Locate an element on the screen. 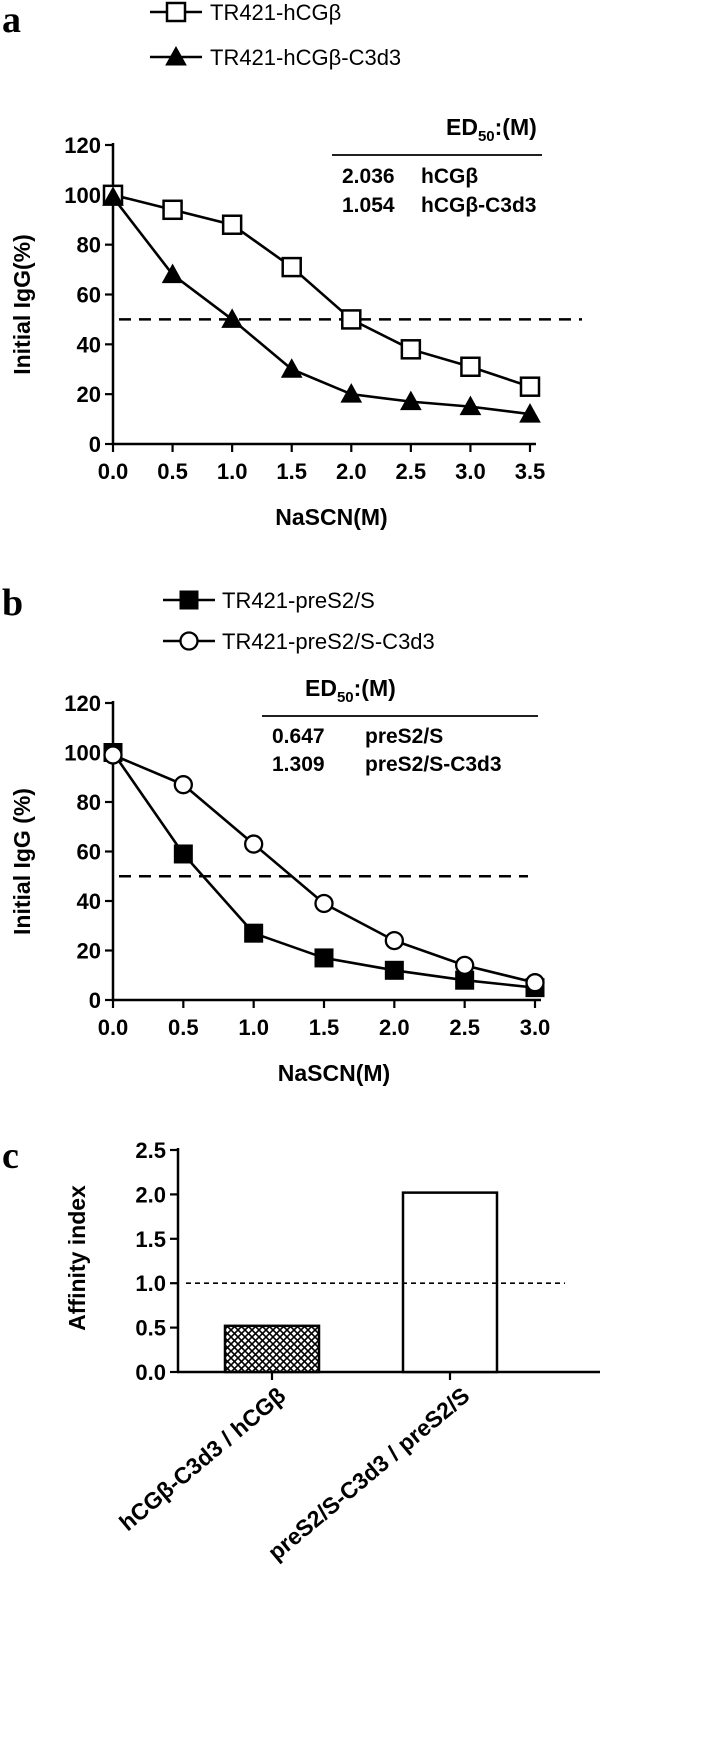 Image resolution: width=708 pixels, height=1757 pixels. y-tick-label: 1.5 is located at coordinates (150, 1239).